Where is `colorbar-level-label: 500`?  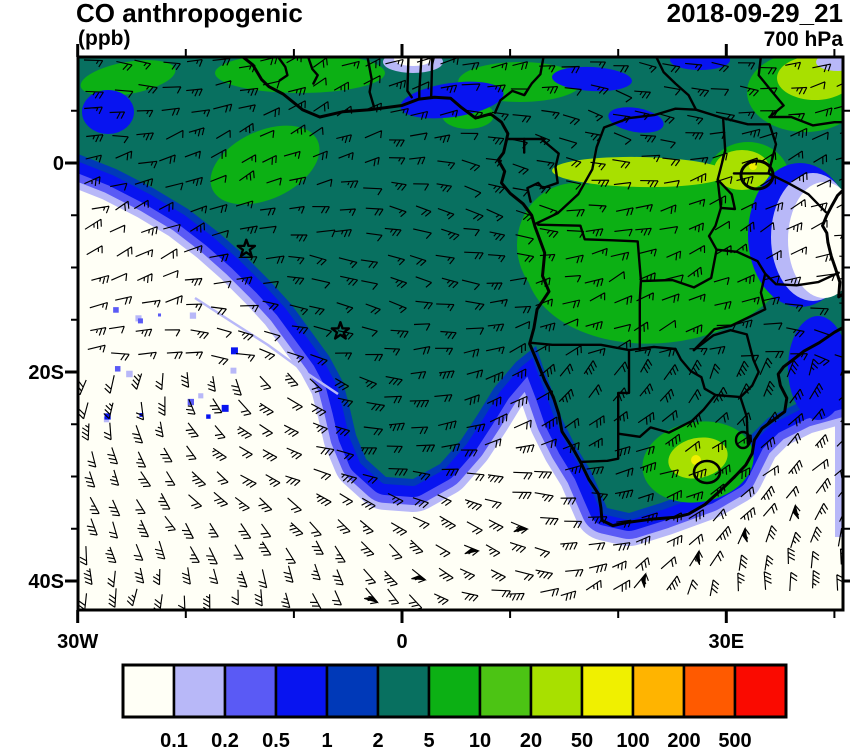 colorbar-level-label: 500 is located at coordinates (734, 740).